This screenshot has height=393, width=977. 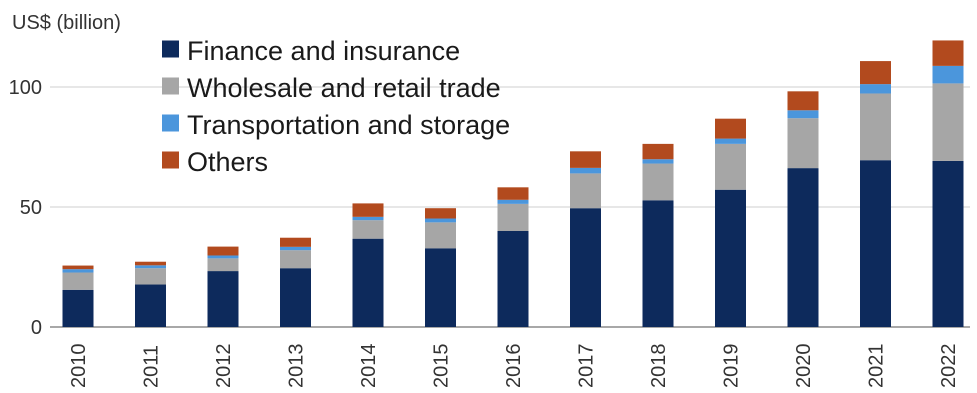 What do you see at coordinates (295, 242) in the screenshot?
I see `bar-segment-others-2013` at bounding box center [295, 242].